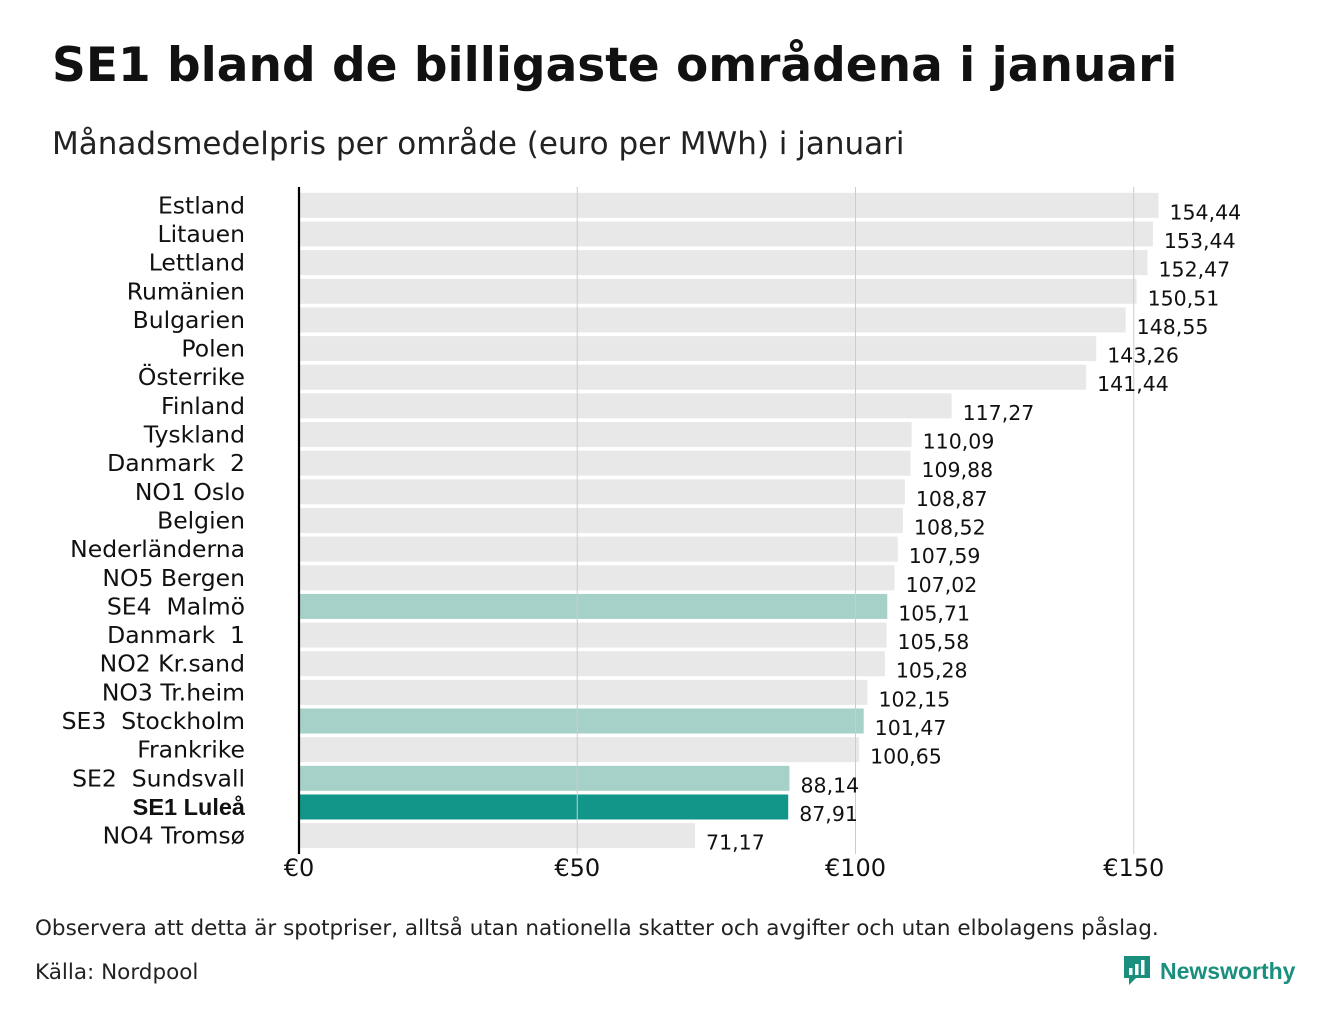 The width and height of the screenshot is (1340, 1020). I want to click on category-label: NO2 Kr.sand, so click(172, 664).